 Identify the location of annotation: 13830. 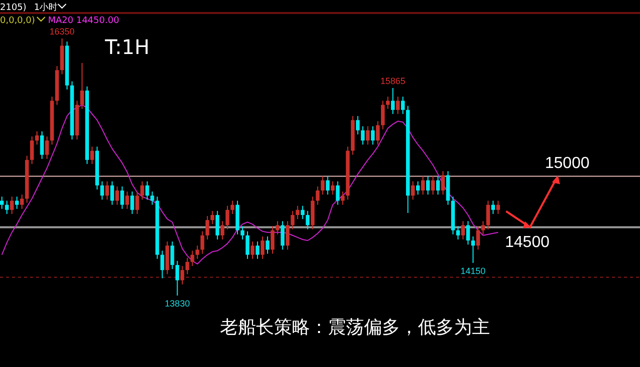
(177, 303).